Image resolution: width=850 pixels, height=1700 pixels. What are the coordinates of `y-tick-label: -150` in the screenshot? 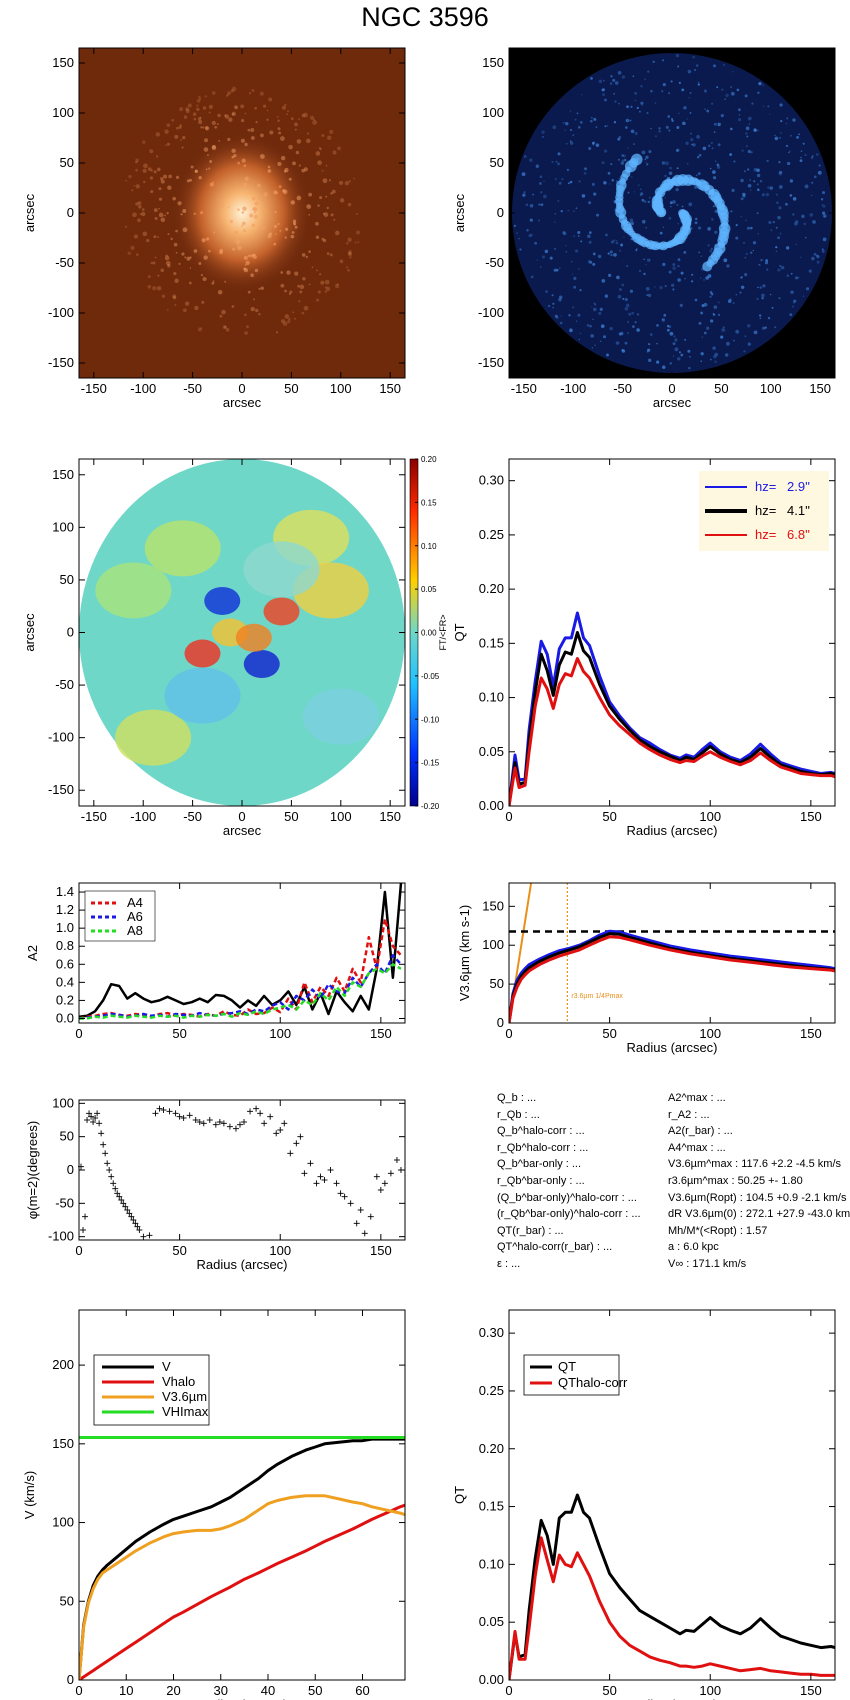 It's located at (61, 362).